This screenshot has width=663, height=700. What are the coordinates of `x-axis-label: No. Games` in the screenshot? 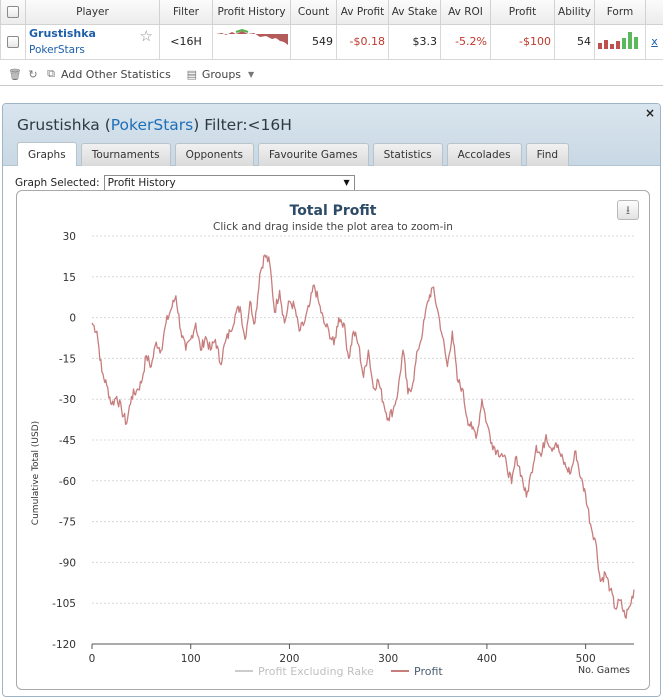 It's located at (604, 670).